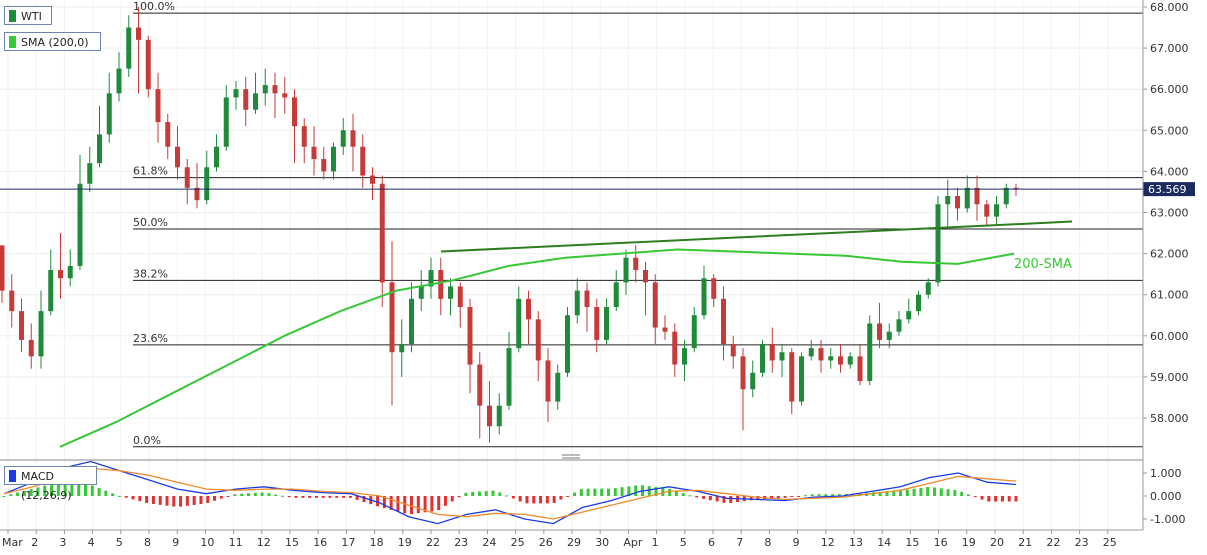 Image resolution: width=1207 pixels, height=555 pixels. I want to click on macd-swatch, so click(12, 476).